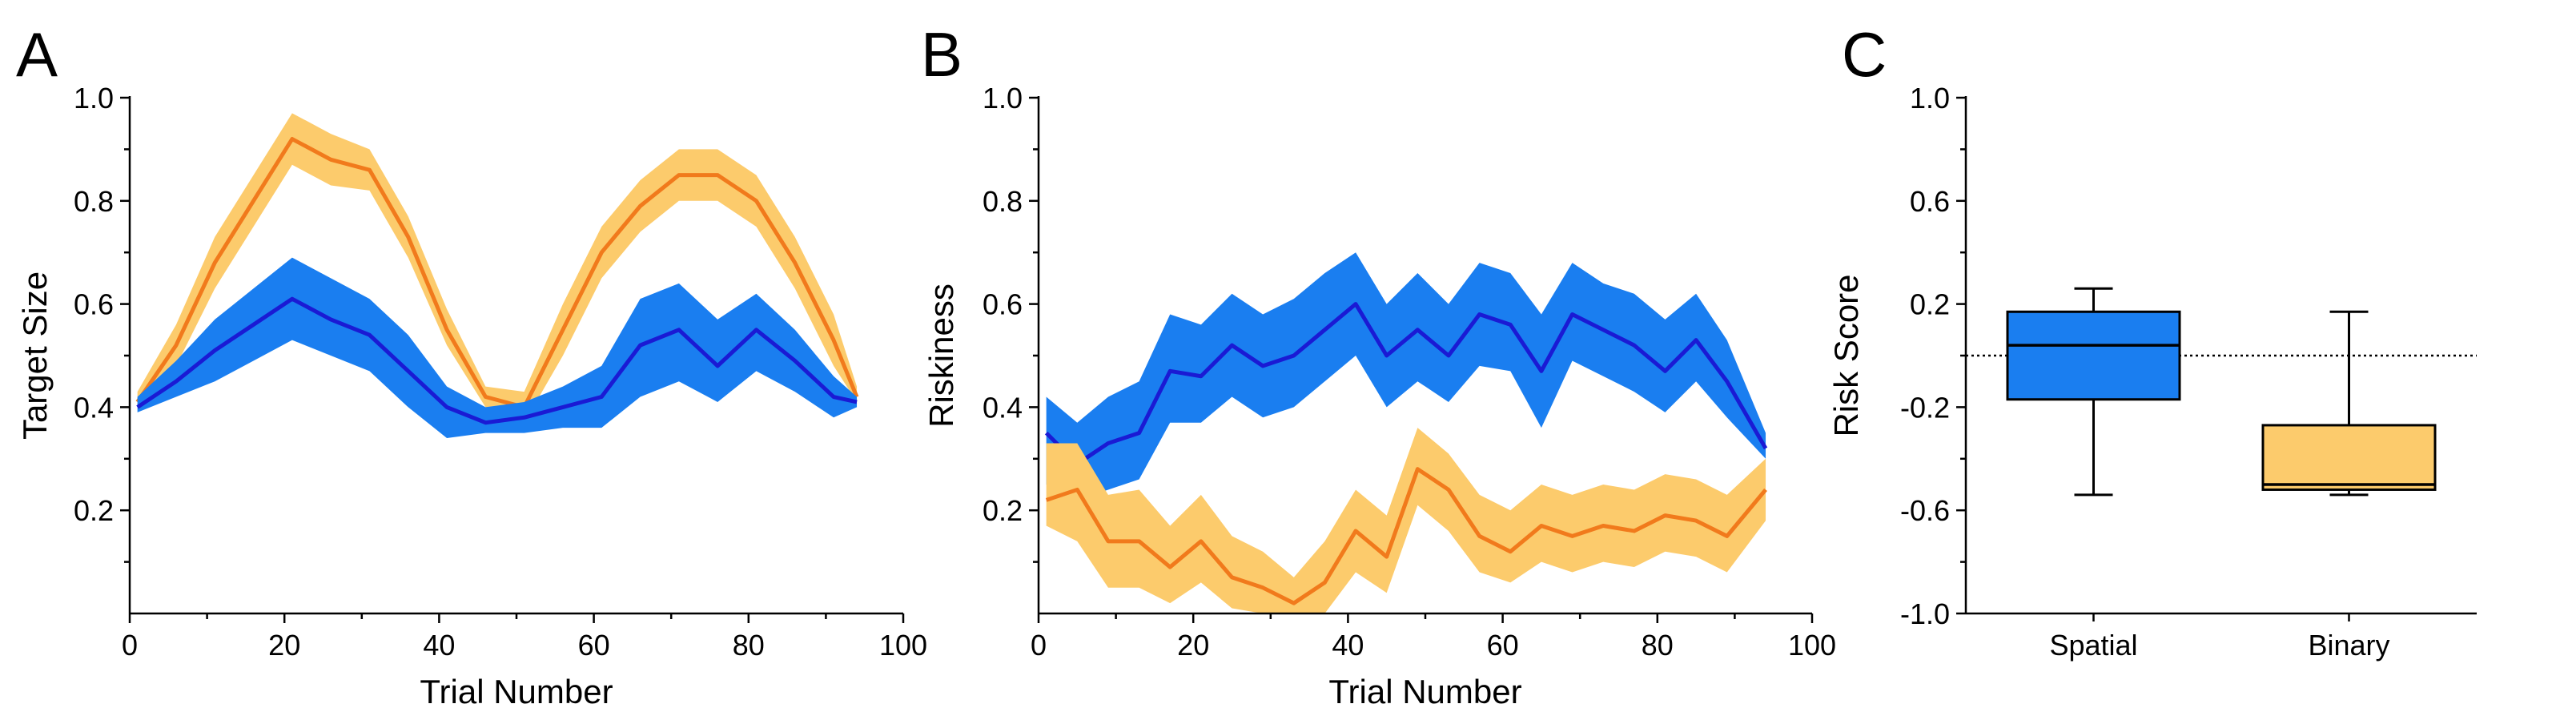 The image size is (2576, 728). What do you see at coordinates (1925, 613) in the screenshot?
I see `y-tick-label: -1.0` at bounding box center [1925, 613].